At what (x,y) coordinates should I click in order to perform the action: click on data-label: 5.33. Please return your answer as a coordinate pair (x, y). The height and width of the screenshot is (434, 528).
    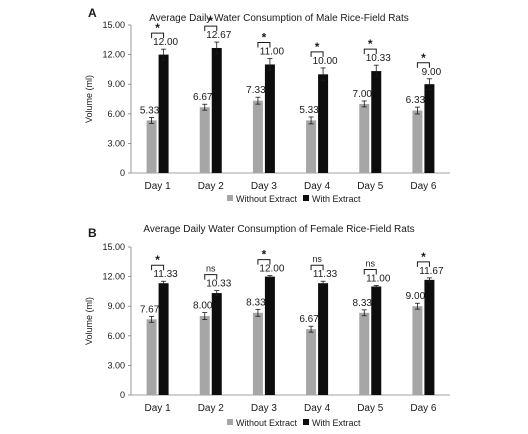
    Looking at the image, I should click on (309, 110).